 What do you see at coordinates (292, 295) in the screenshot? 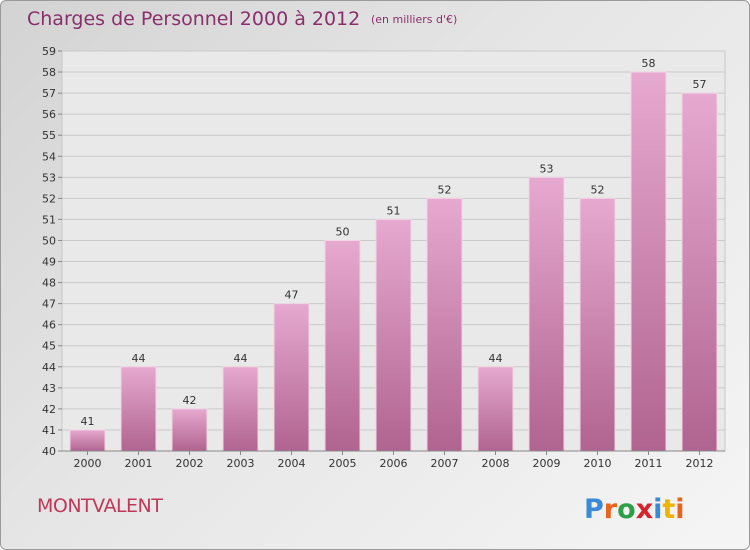
I see `bar-value-label: 47` at bounding box center [292, 295].